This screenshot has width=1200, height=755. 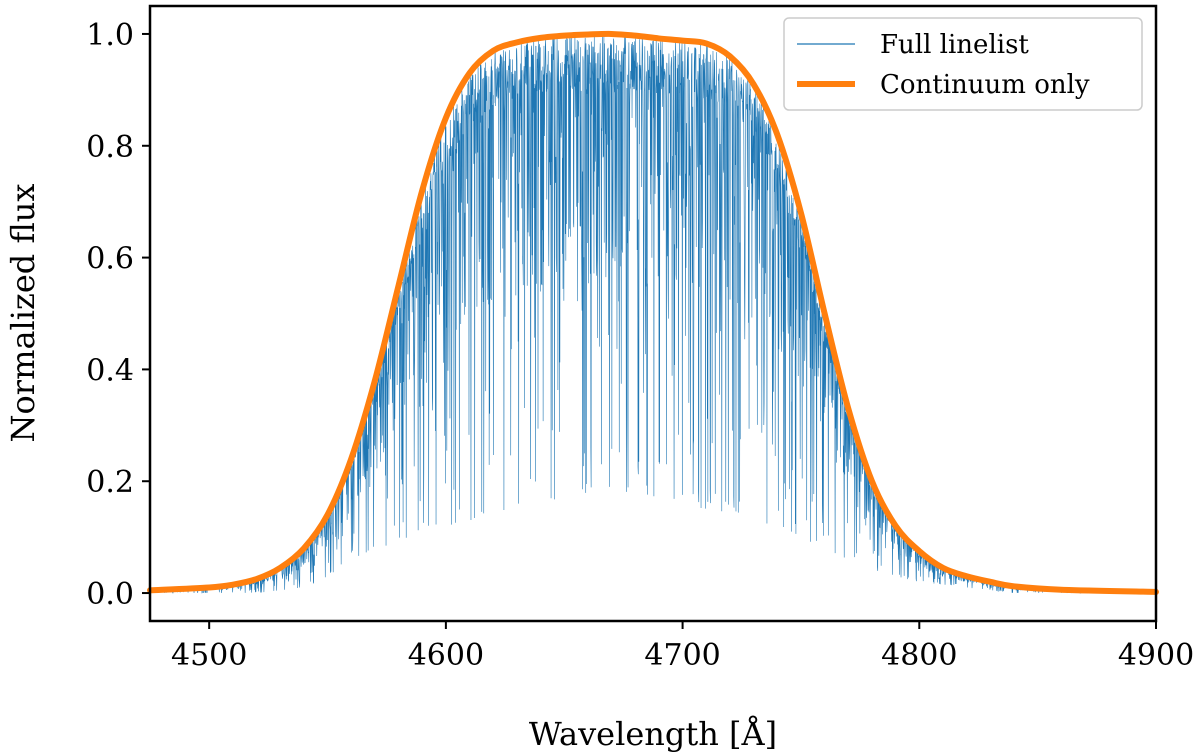 What do you see at coordinates (954, 45) in the screenshot?
I see `legend-label-full-linelist: Full linelist` at bounding box center [954, 45].